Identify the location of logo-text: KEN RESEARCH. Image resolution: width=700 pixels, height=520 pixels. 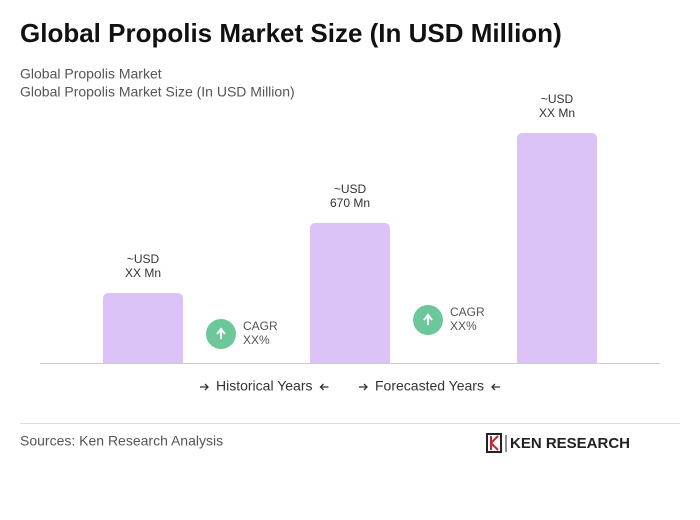
(570, 443).